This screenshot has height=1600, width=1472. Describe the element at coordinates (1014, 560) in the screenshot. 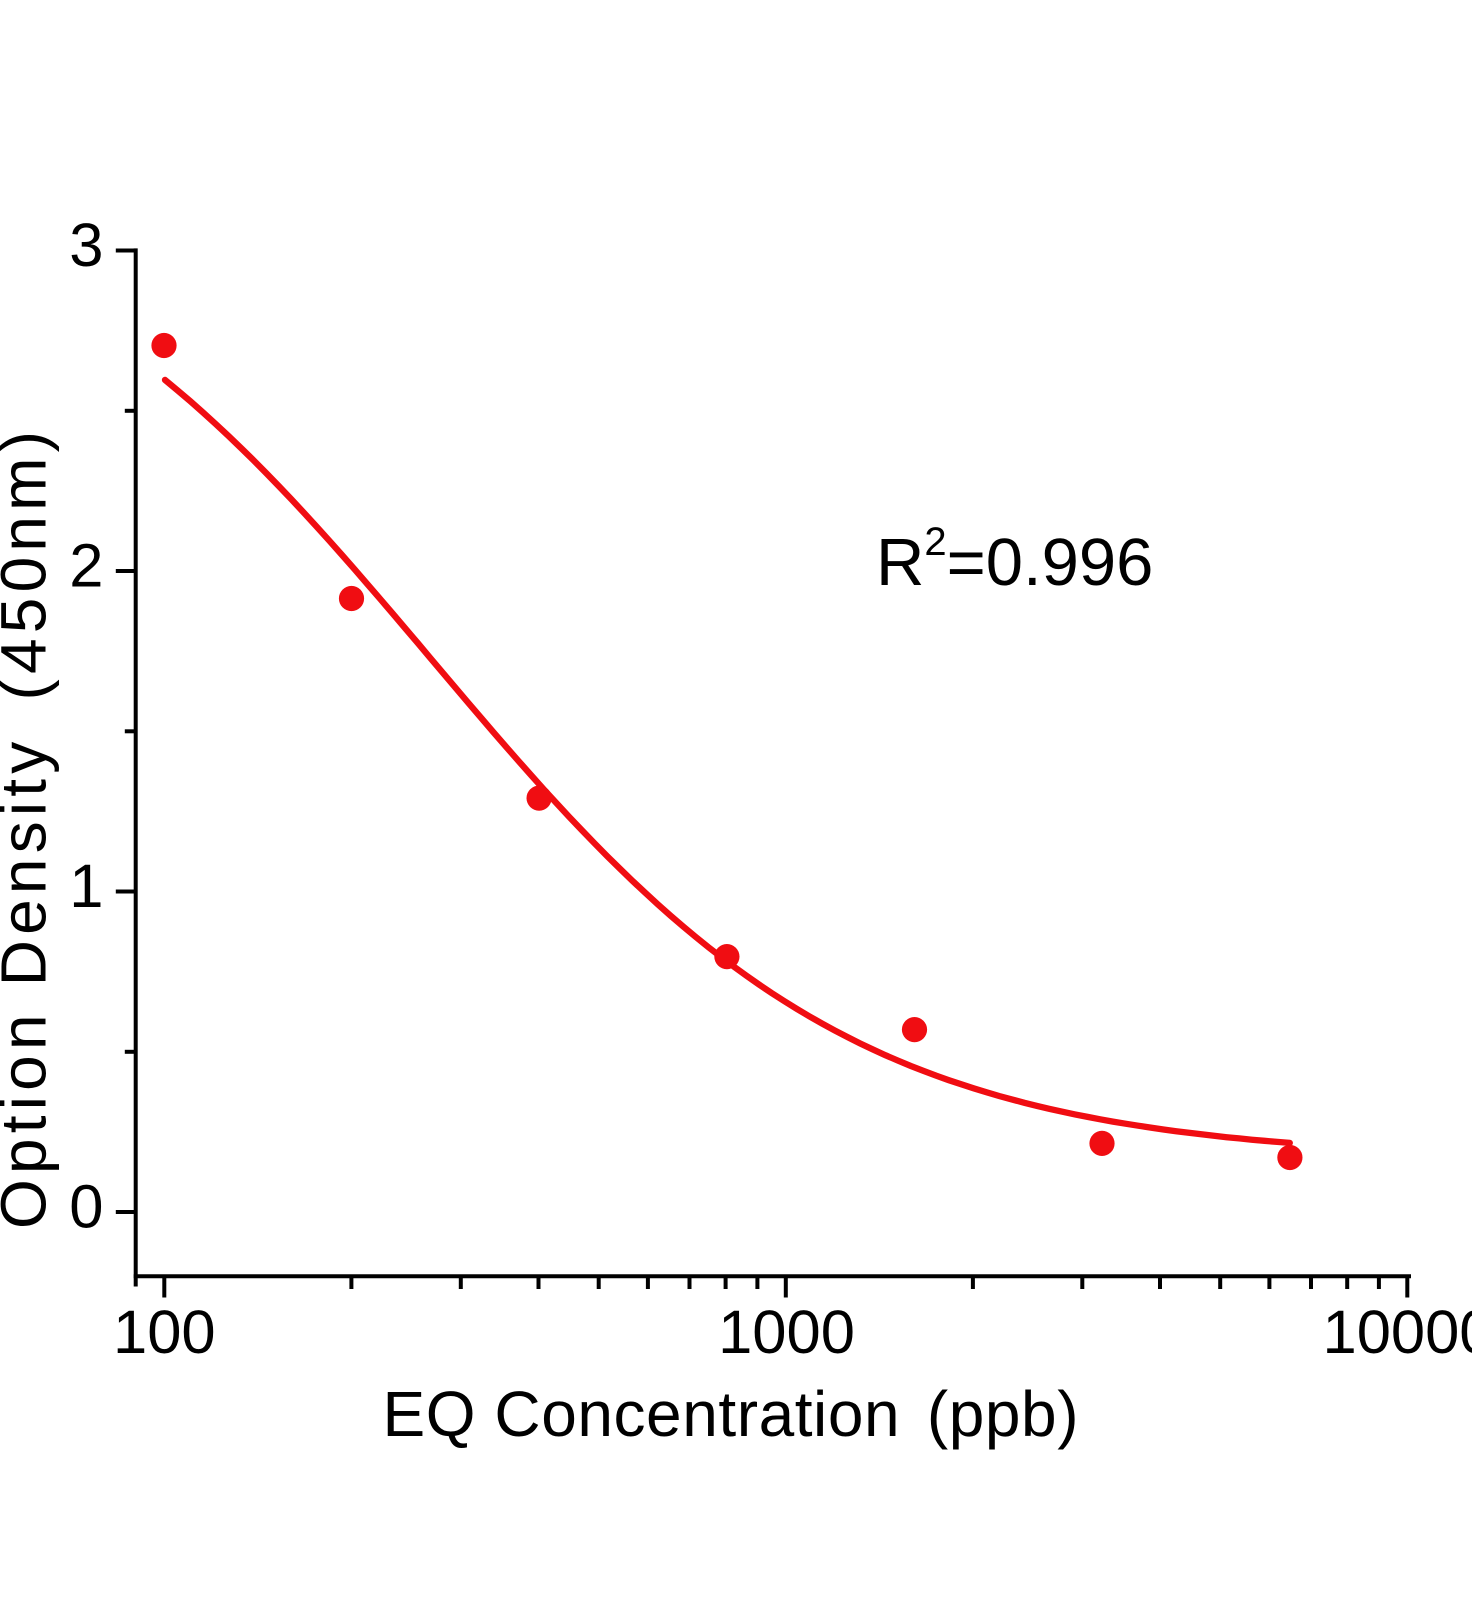

I see `svg-text: R2=0.996` at that location.